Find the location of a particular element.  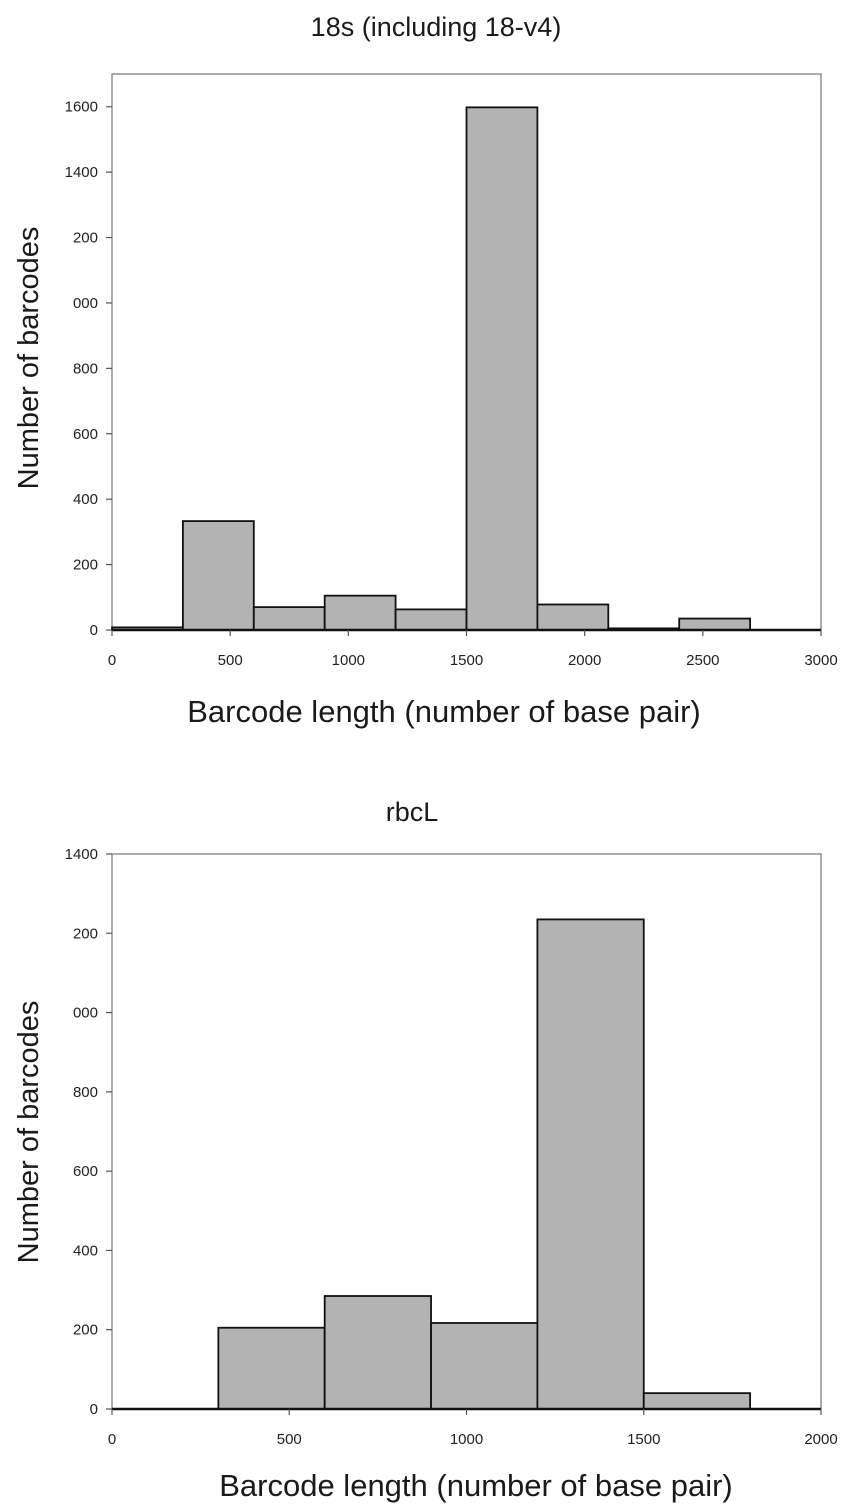

x-tick-label: 2500 is located at coordinates (702, 660).